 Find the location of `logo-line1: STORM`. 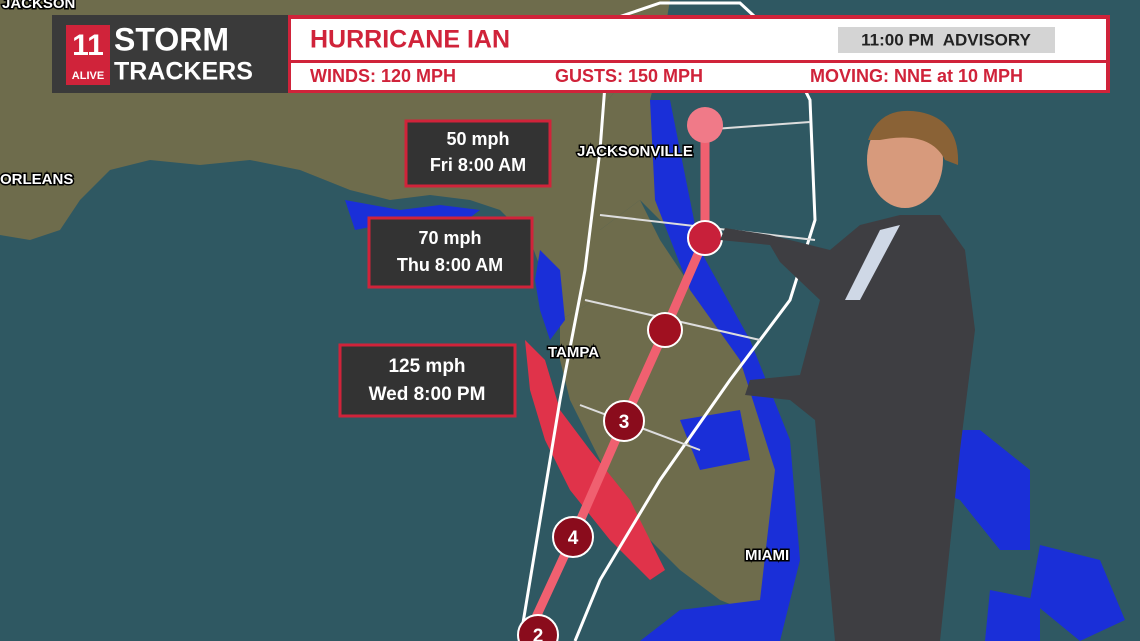

logo-line1: STORM is located at coordinates (171, 39).